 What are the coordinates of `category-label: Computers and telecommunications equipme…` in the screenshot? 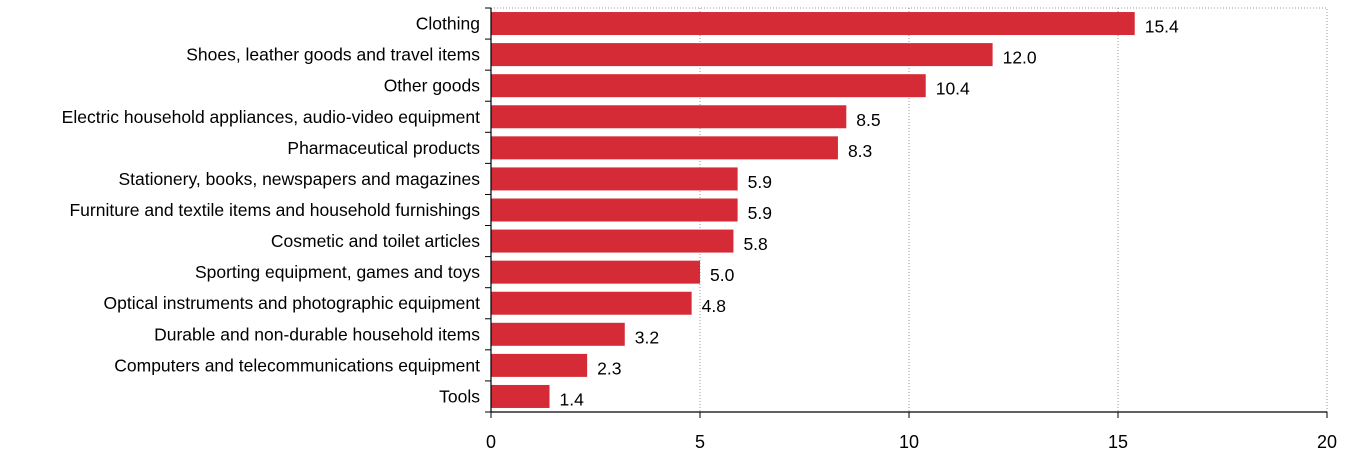 It's located at (297, 365).